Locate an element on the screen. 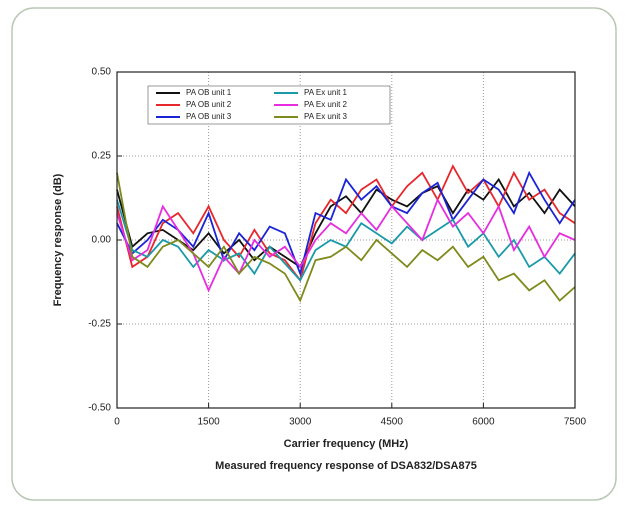 The width and height of the screenshot is (628, 515). x-tick-label: 4500 is located at coordinates (392, 422).